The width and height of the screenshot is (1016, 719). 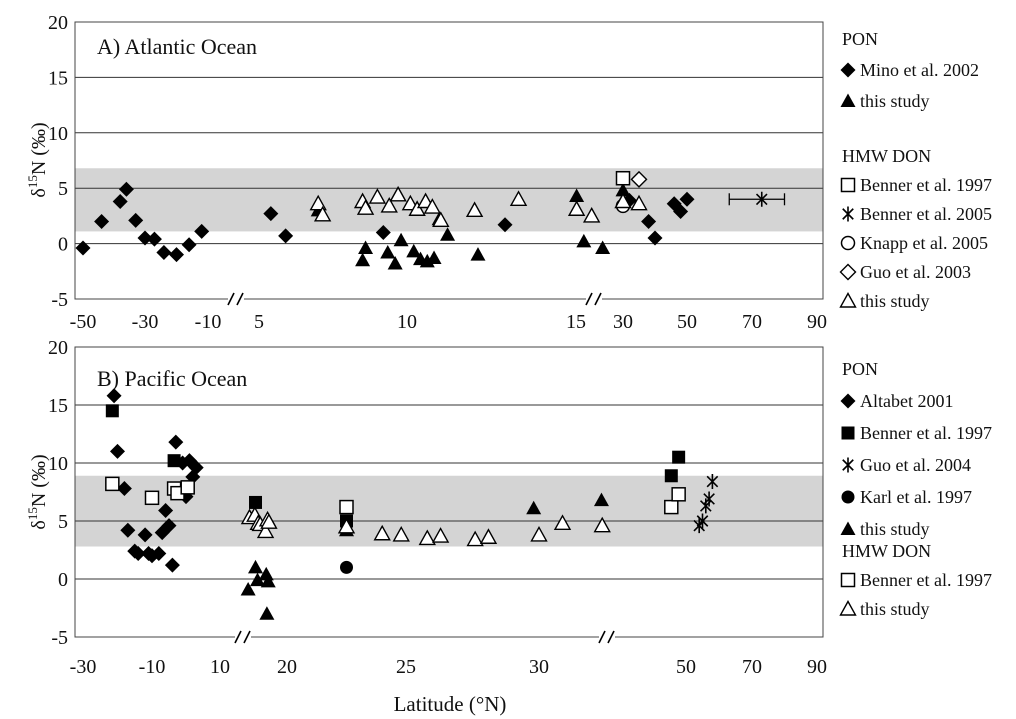 What do you see at coordinates (220, 667) in the screenshot?
I see `x-tick-label: 10` at bounding box center [220, 667].